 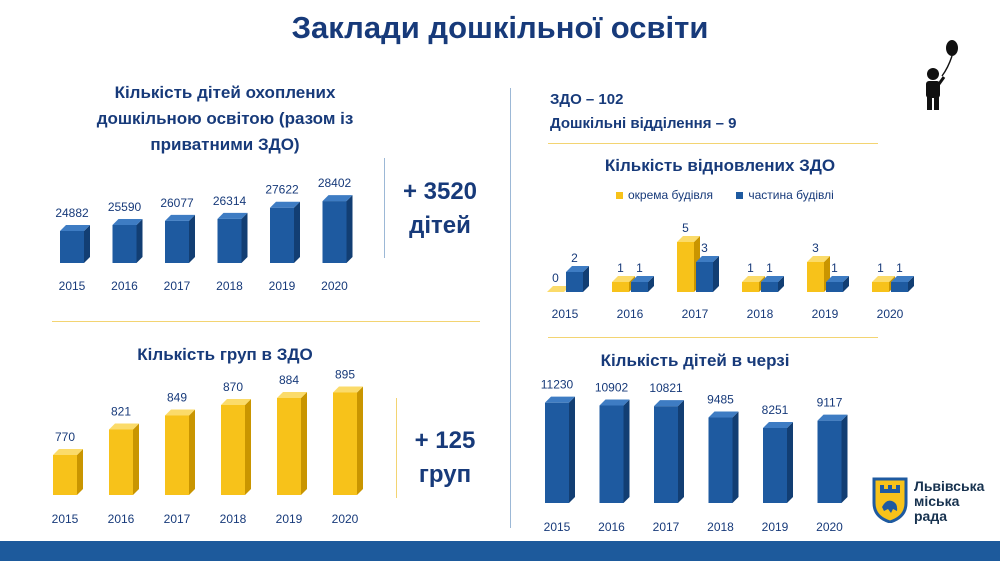 What do you see at coordinates (225, 92) in the screenshot?
I see `children-title-line-1: Кількість дітей охоплених` at bounding box center [225, 92].